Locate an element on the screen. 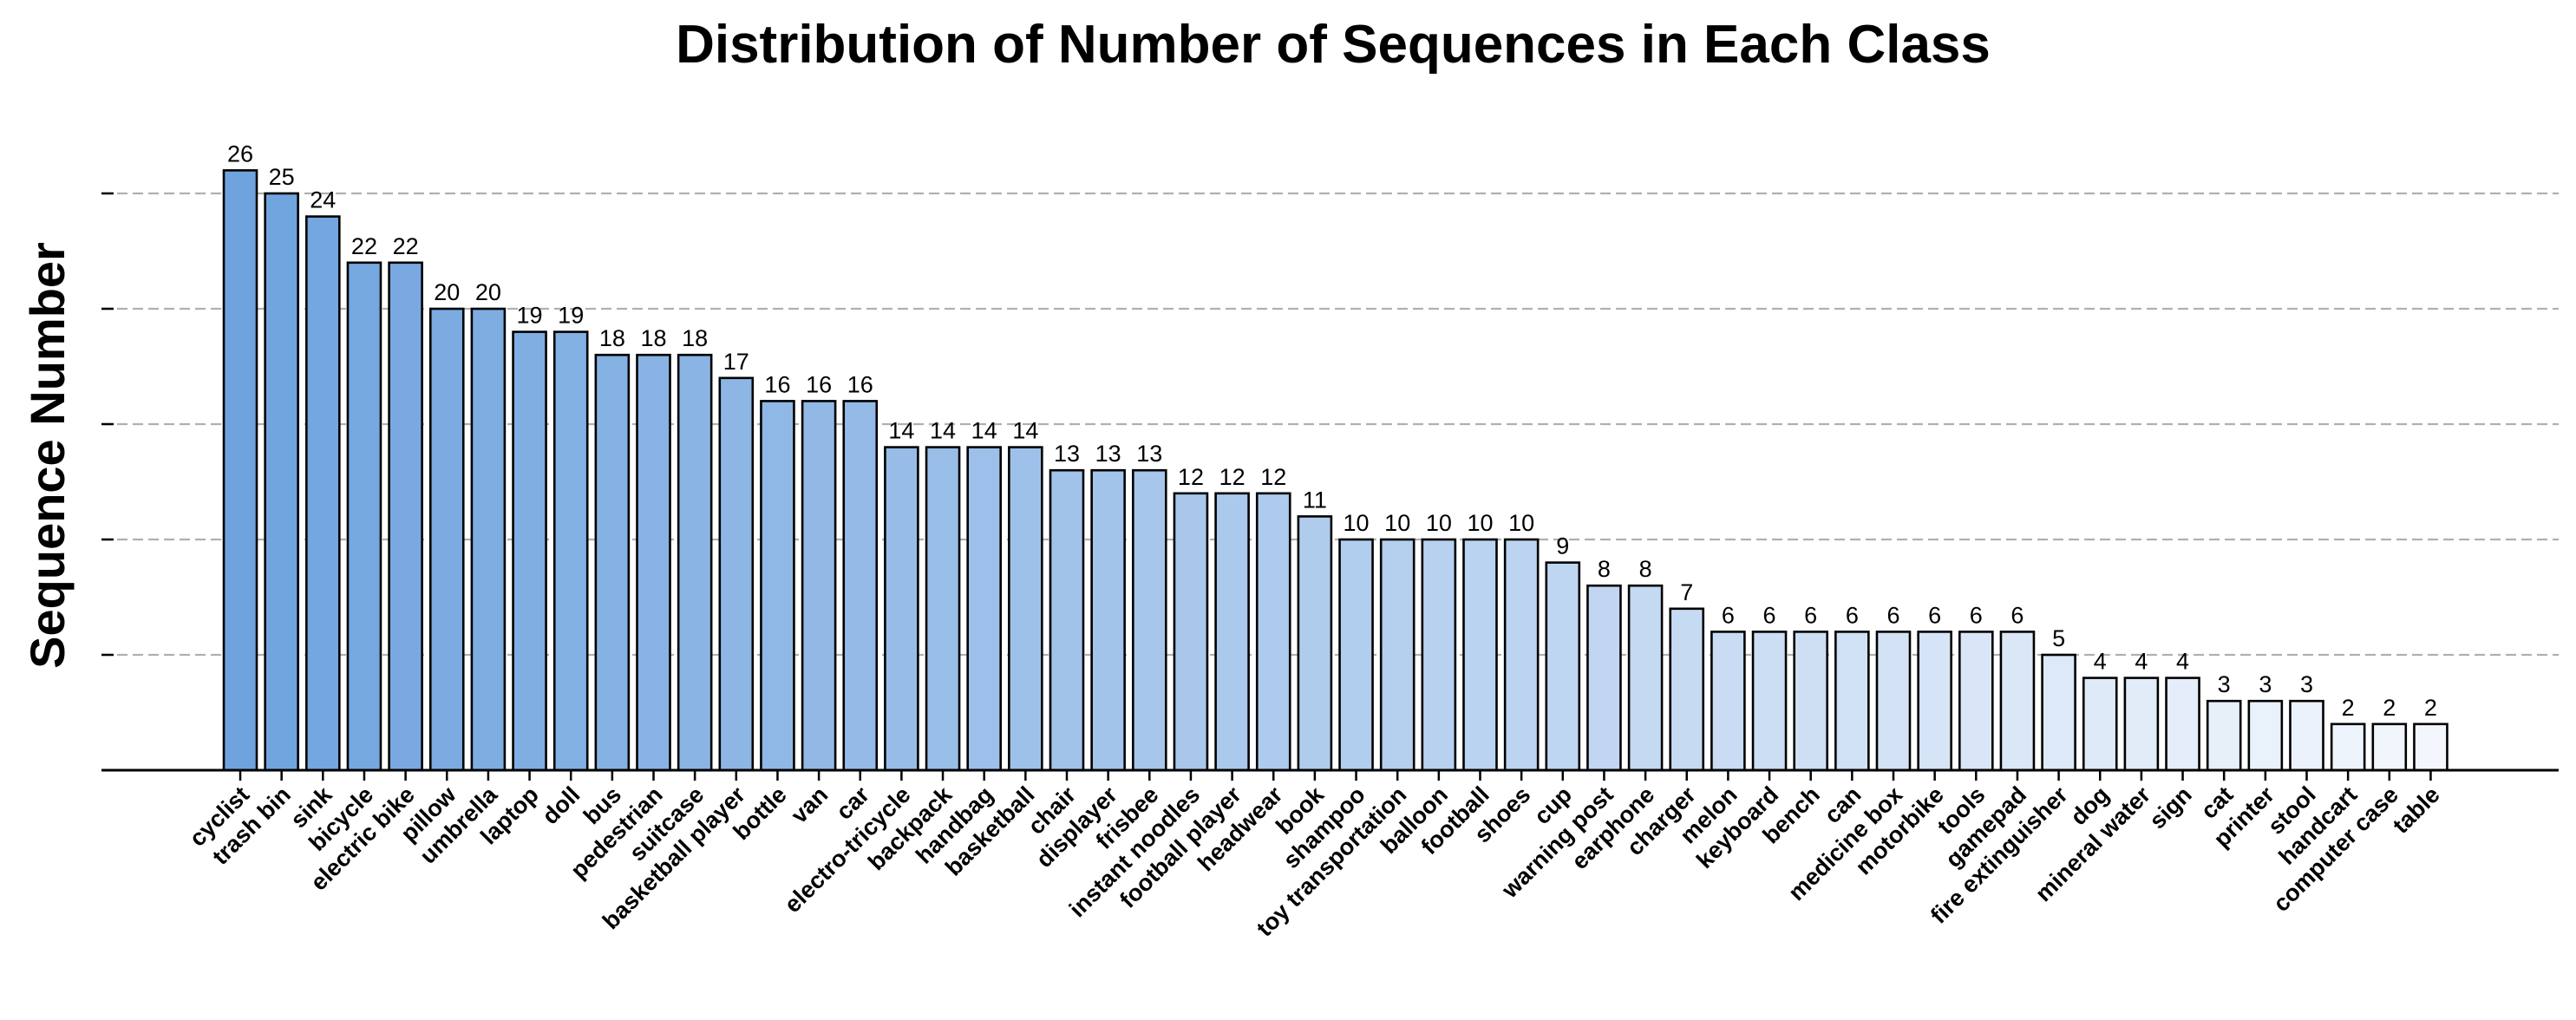 The width and height of the screenshot is (2576, 1020). bar-football is located at coordinates (1480, 655).